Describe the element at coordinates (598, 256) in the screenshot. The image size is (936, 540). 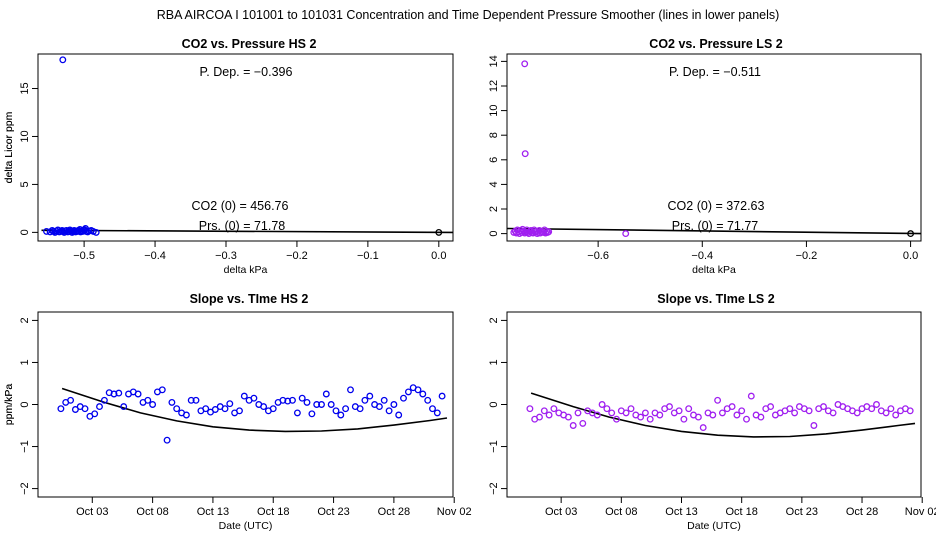
I see `x-tick-label: −0.6` at that location.